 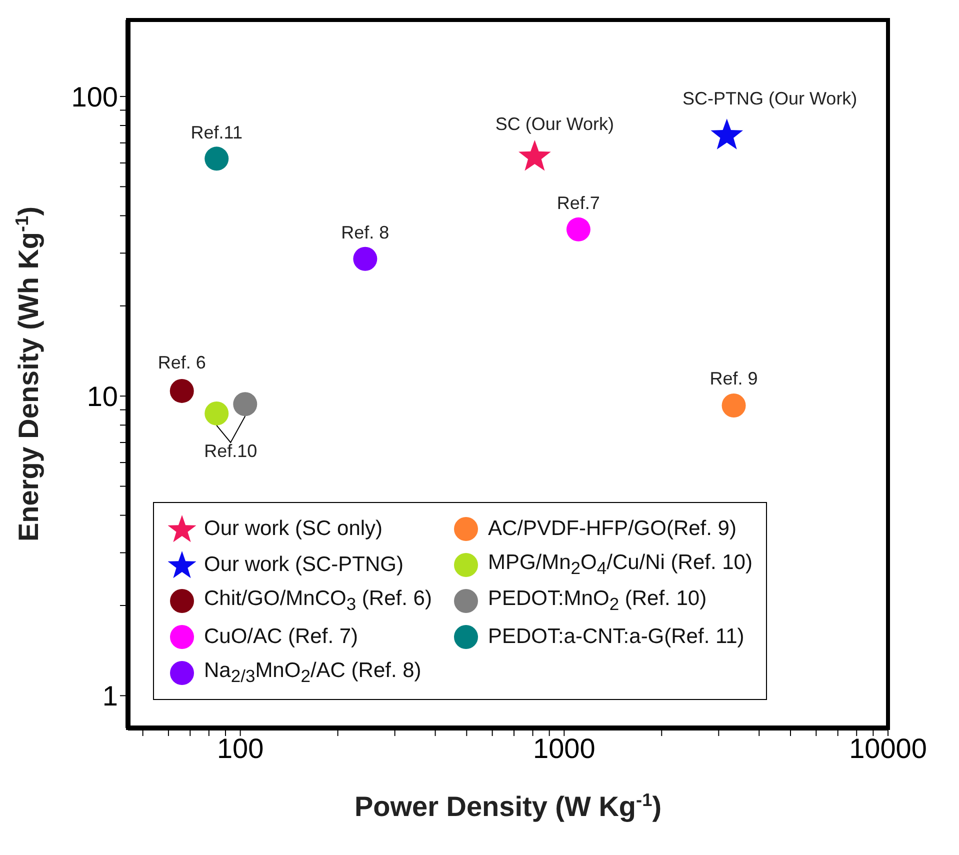 I want to click on annotation: Ref.7, so click(x=578, y=203).